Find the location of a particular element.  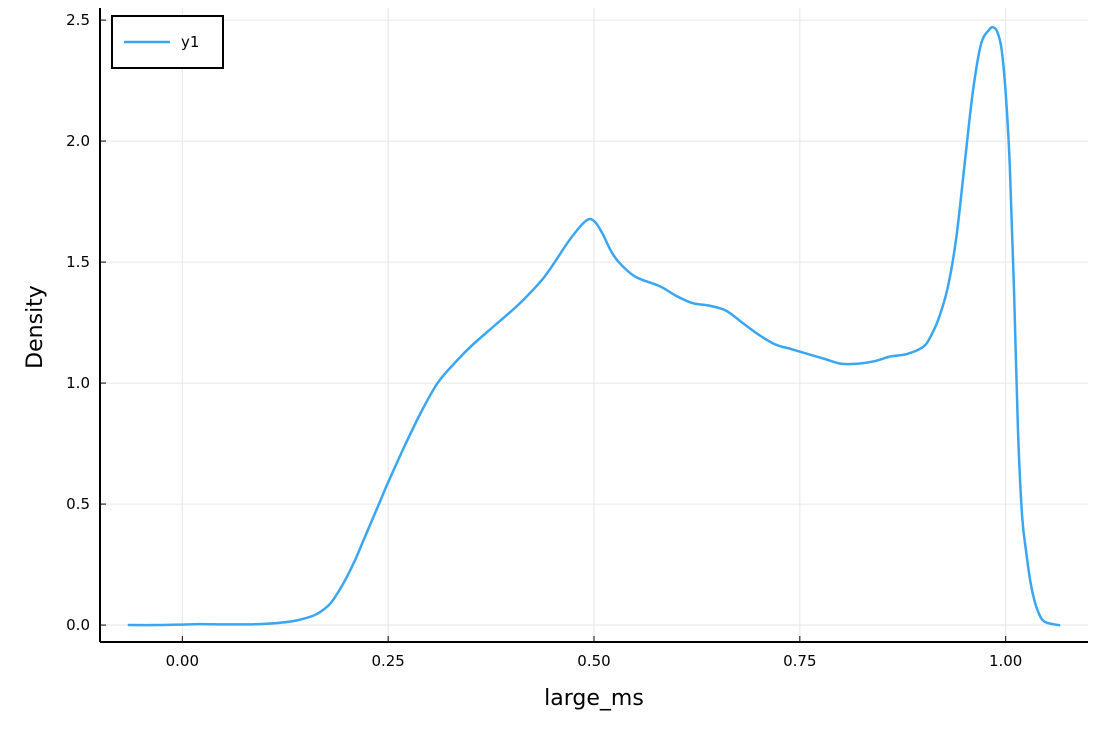

y-axis-title: Density is located at coordinates (35, 327).